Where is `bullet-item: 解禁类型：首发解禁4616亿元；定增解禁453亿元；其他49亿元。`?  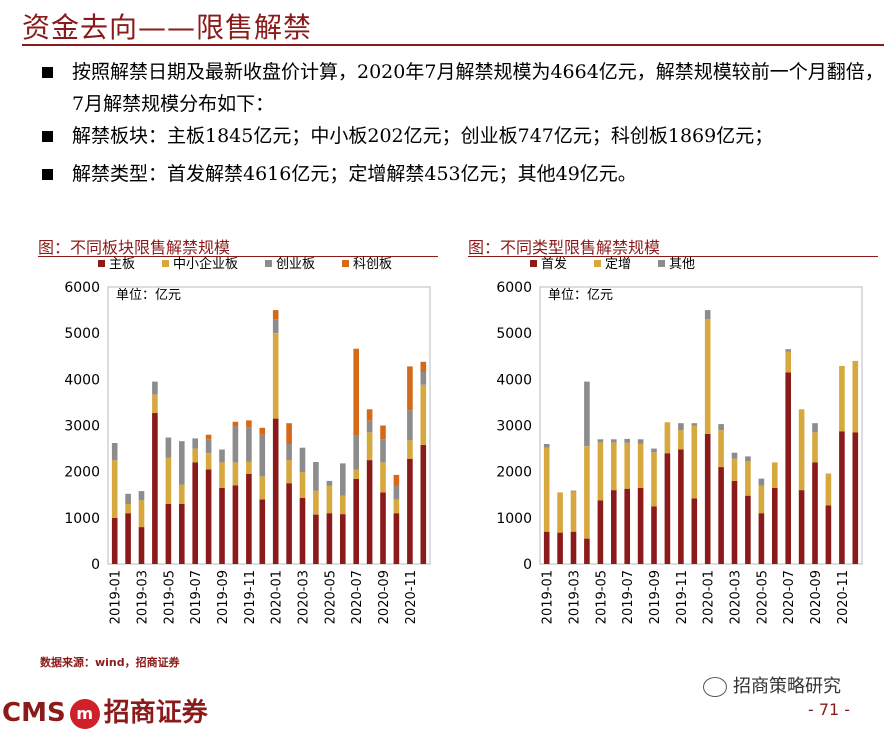 bullet-item: 解禁类型：首发解禁4616亿元；定增解禁453亿元；其他49亿元。 is located at coordinates (467, 174).